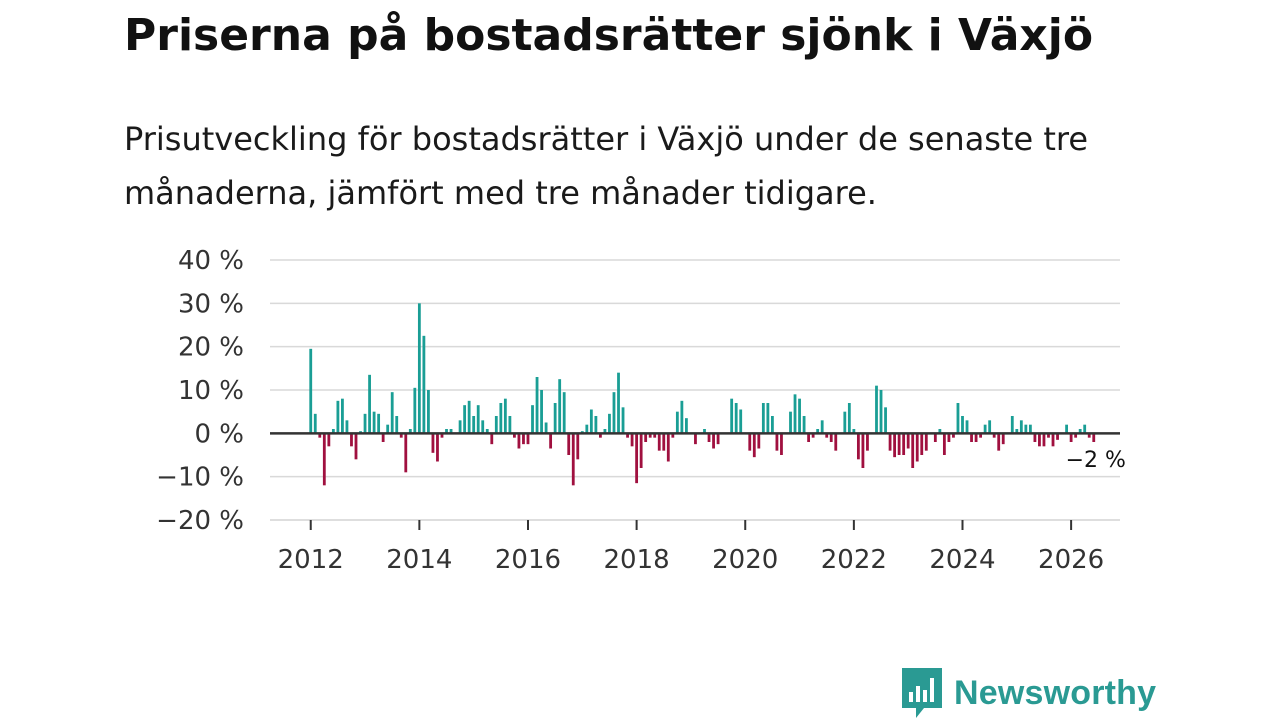  I want to click on x-tick-label: 2024, so click(962, 560).